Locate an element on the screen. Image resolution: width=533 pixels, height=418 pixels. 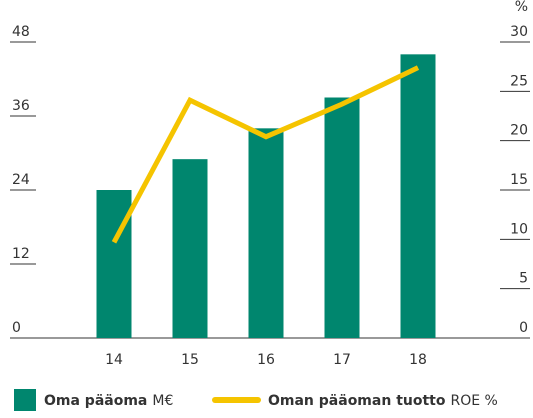
legend-label: Oma pääoma M€ is located at coordinates (108, 401).